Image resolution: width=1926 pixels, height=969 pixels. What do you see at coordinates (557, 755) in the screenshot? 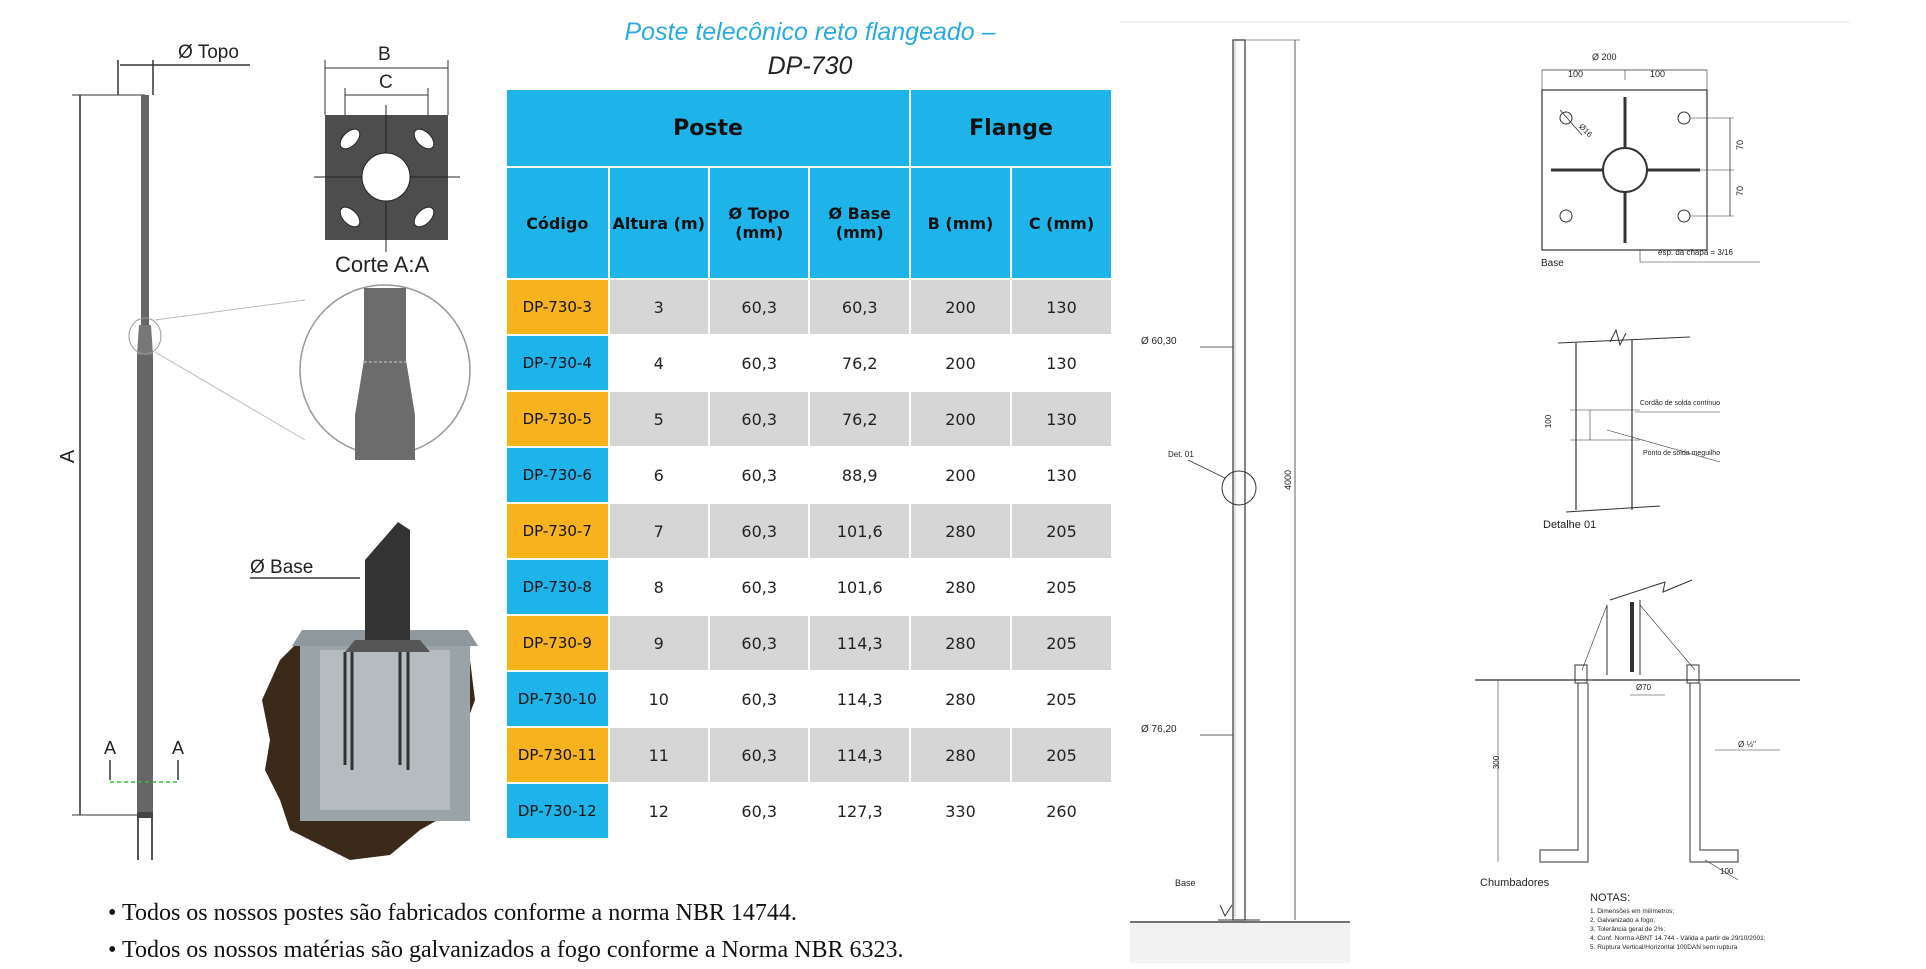
I see `row-code: DP-730-11` at bounding box center [557, 755].